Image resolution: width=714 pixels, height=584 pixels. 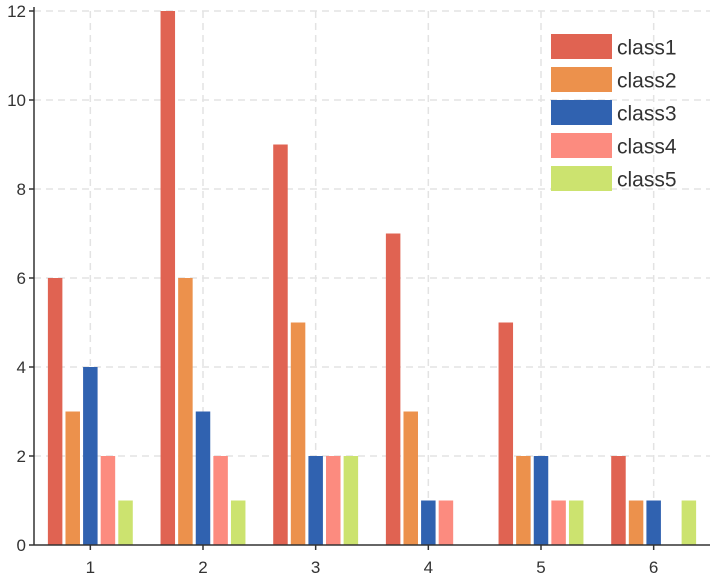 What do you see at coordinates (16, 100) in the screenshot?
I see `y-tick-label: 10` at bounding box center [16, 100].